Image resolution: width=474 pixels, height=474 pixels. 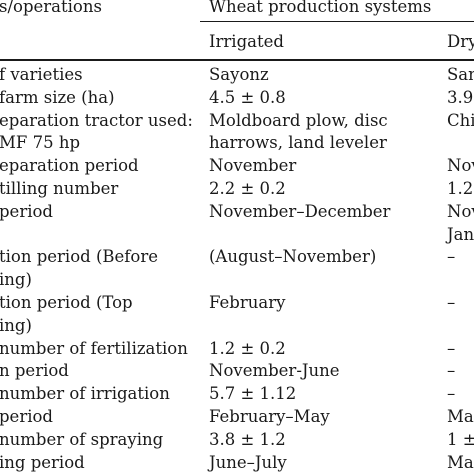 I want to click on table-cell-factor: eparation tractor used:, so click(x=96, y=120).